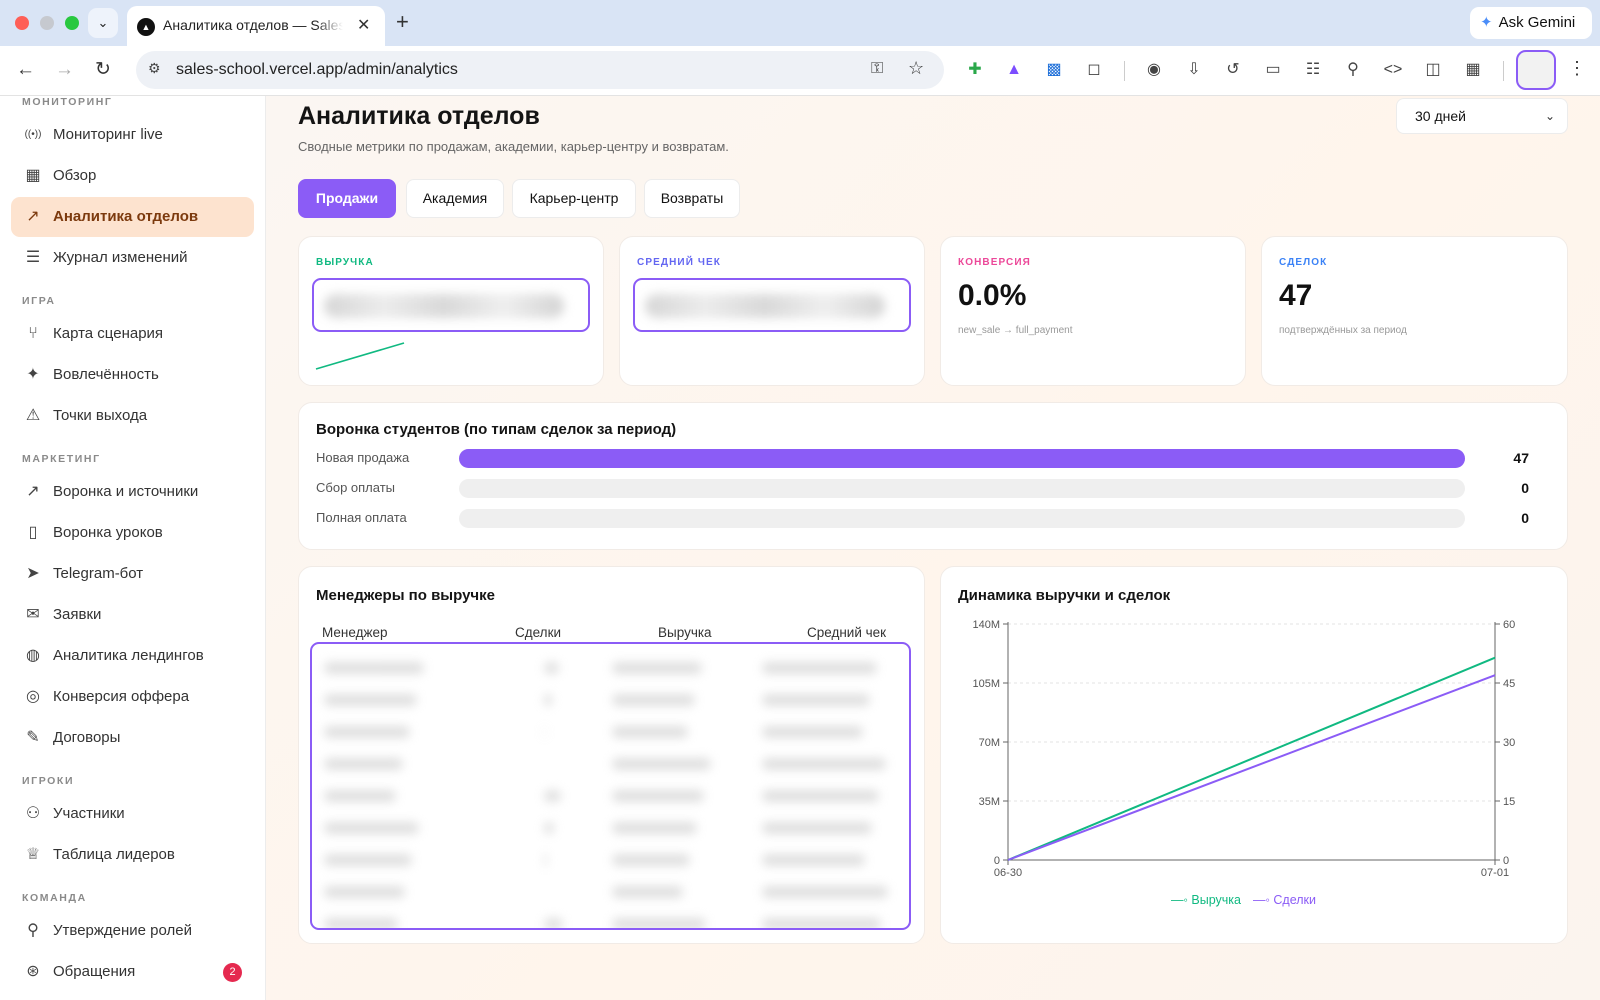 The width and height of the screenshot is (1600, 1000). Describe the element at coordinates (685, 632) in the screenshot. I see `column-header-revenue: Выручка` at that location.